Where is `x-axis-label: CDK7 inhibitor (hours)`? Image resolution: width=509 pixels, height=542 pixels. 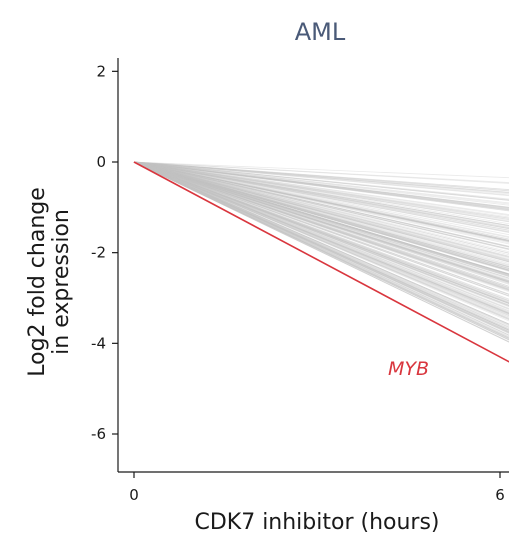
x-axis-label: CDK7 inhibitor (hours) is located at coordinates (316, 522).